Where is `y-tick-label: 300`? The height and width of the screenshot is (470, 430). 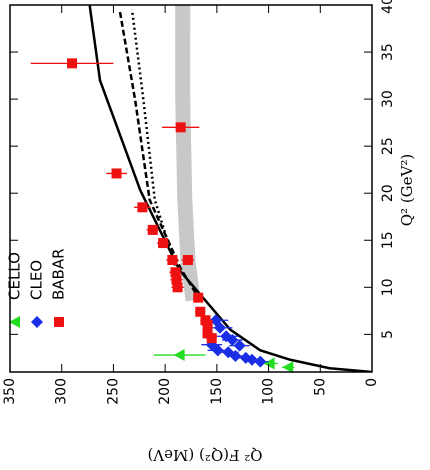
y-tick-label: 300 is located at coordinates (62, 391).